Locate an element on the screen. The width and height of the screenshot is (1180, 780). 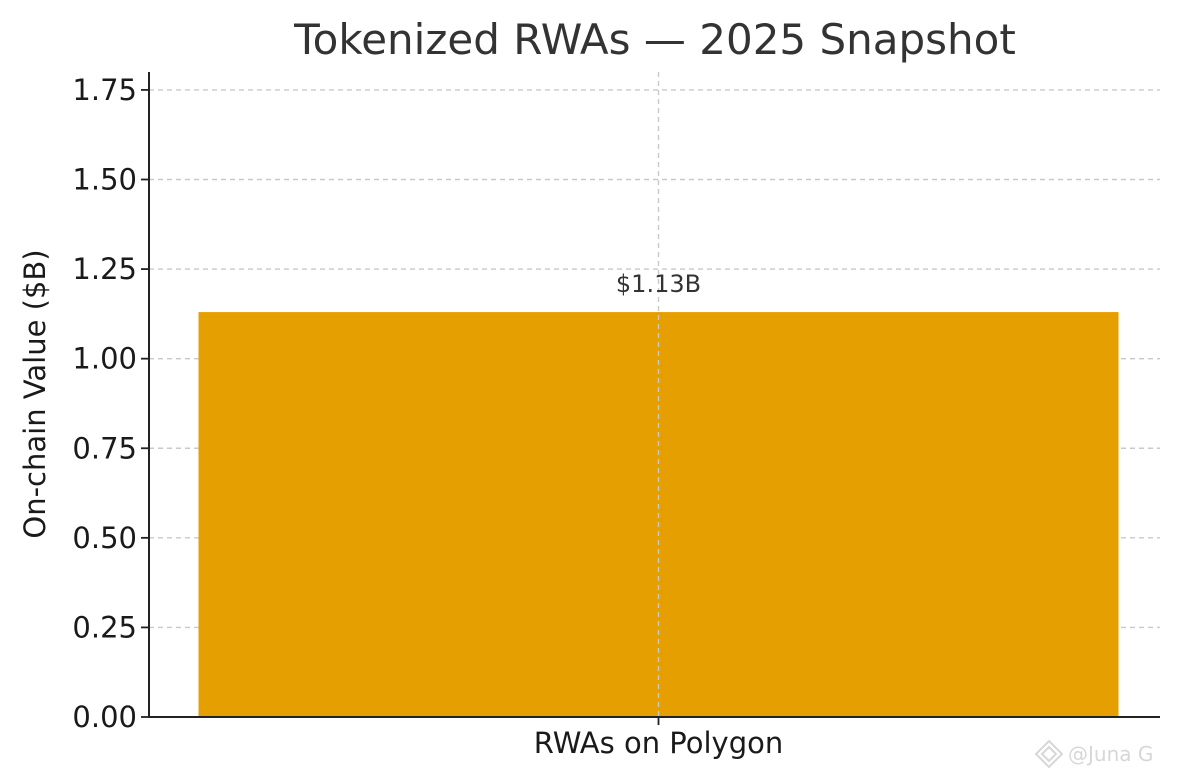
y-tick-label: 1.75 is located at coordinates (104, 90).